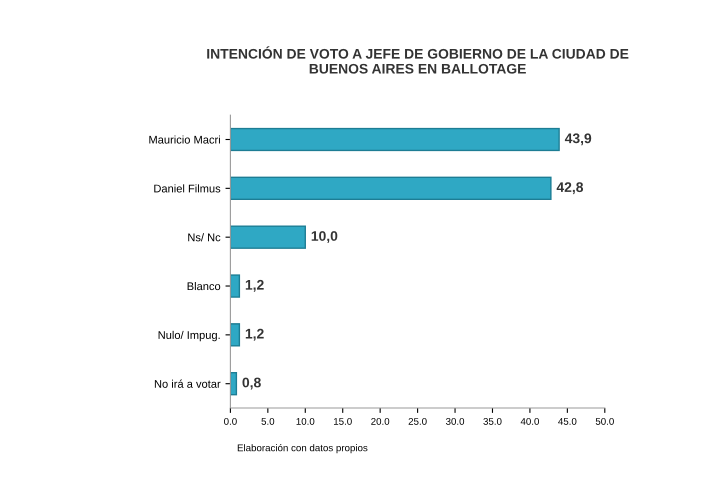 The height and width of the screenshot is (480, 720). What do you see at coordinates (251, 384) in the screenshot?
I see `data-label: 0,8` at bounding box center [251, 384].